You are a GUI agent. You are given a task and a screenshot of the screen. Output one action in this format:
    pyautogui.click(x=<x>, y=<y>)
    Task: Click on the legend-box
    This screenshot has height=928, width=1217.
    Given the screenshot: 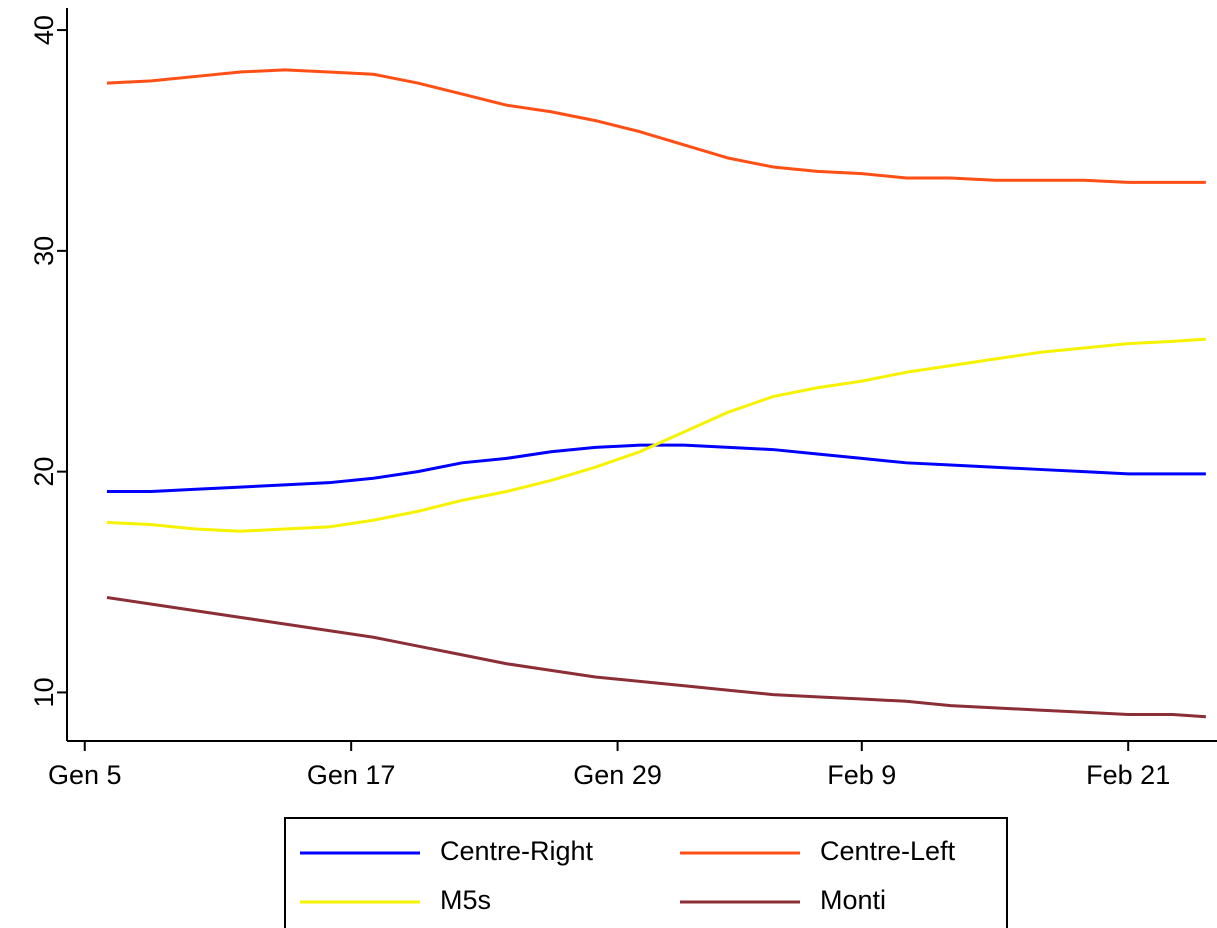 What is the action you would take?
    pyautogui.click(x=646, y=872)
    